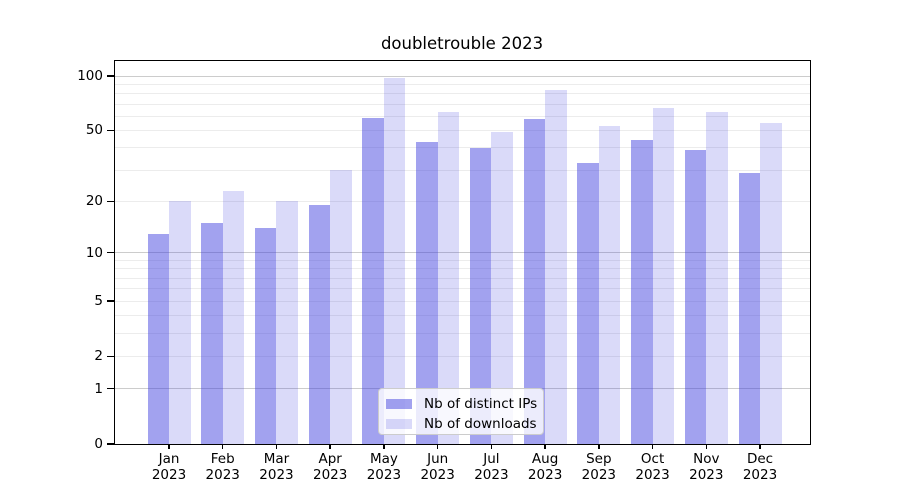 The height and width of the screenshot is (500, 900). What do you see at coordinates (706, 467) in the screenshot?
I see `x-tick-label: Nov 2023` at bounding box center [706, 467].